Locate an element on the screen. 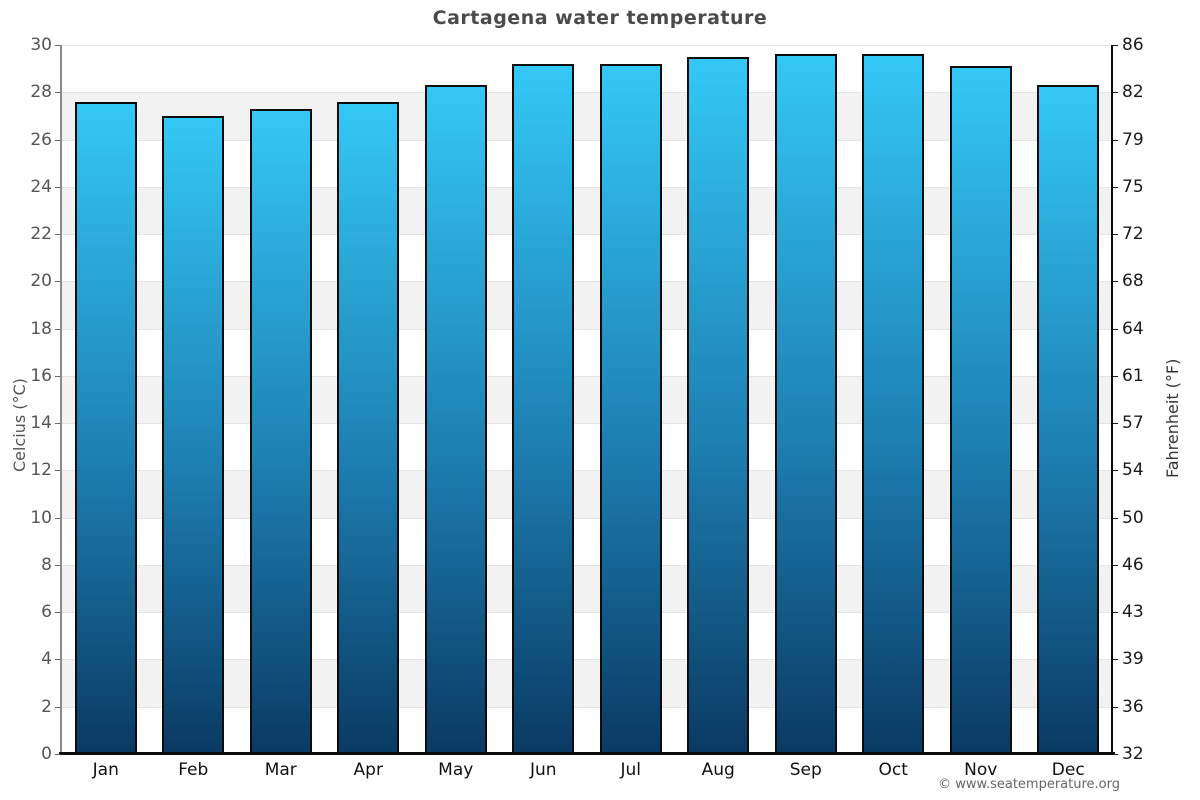  y-tick-label-celsius: 18 is located at coordinates (41, 328).